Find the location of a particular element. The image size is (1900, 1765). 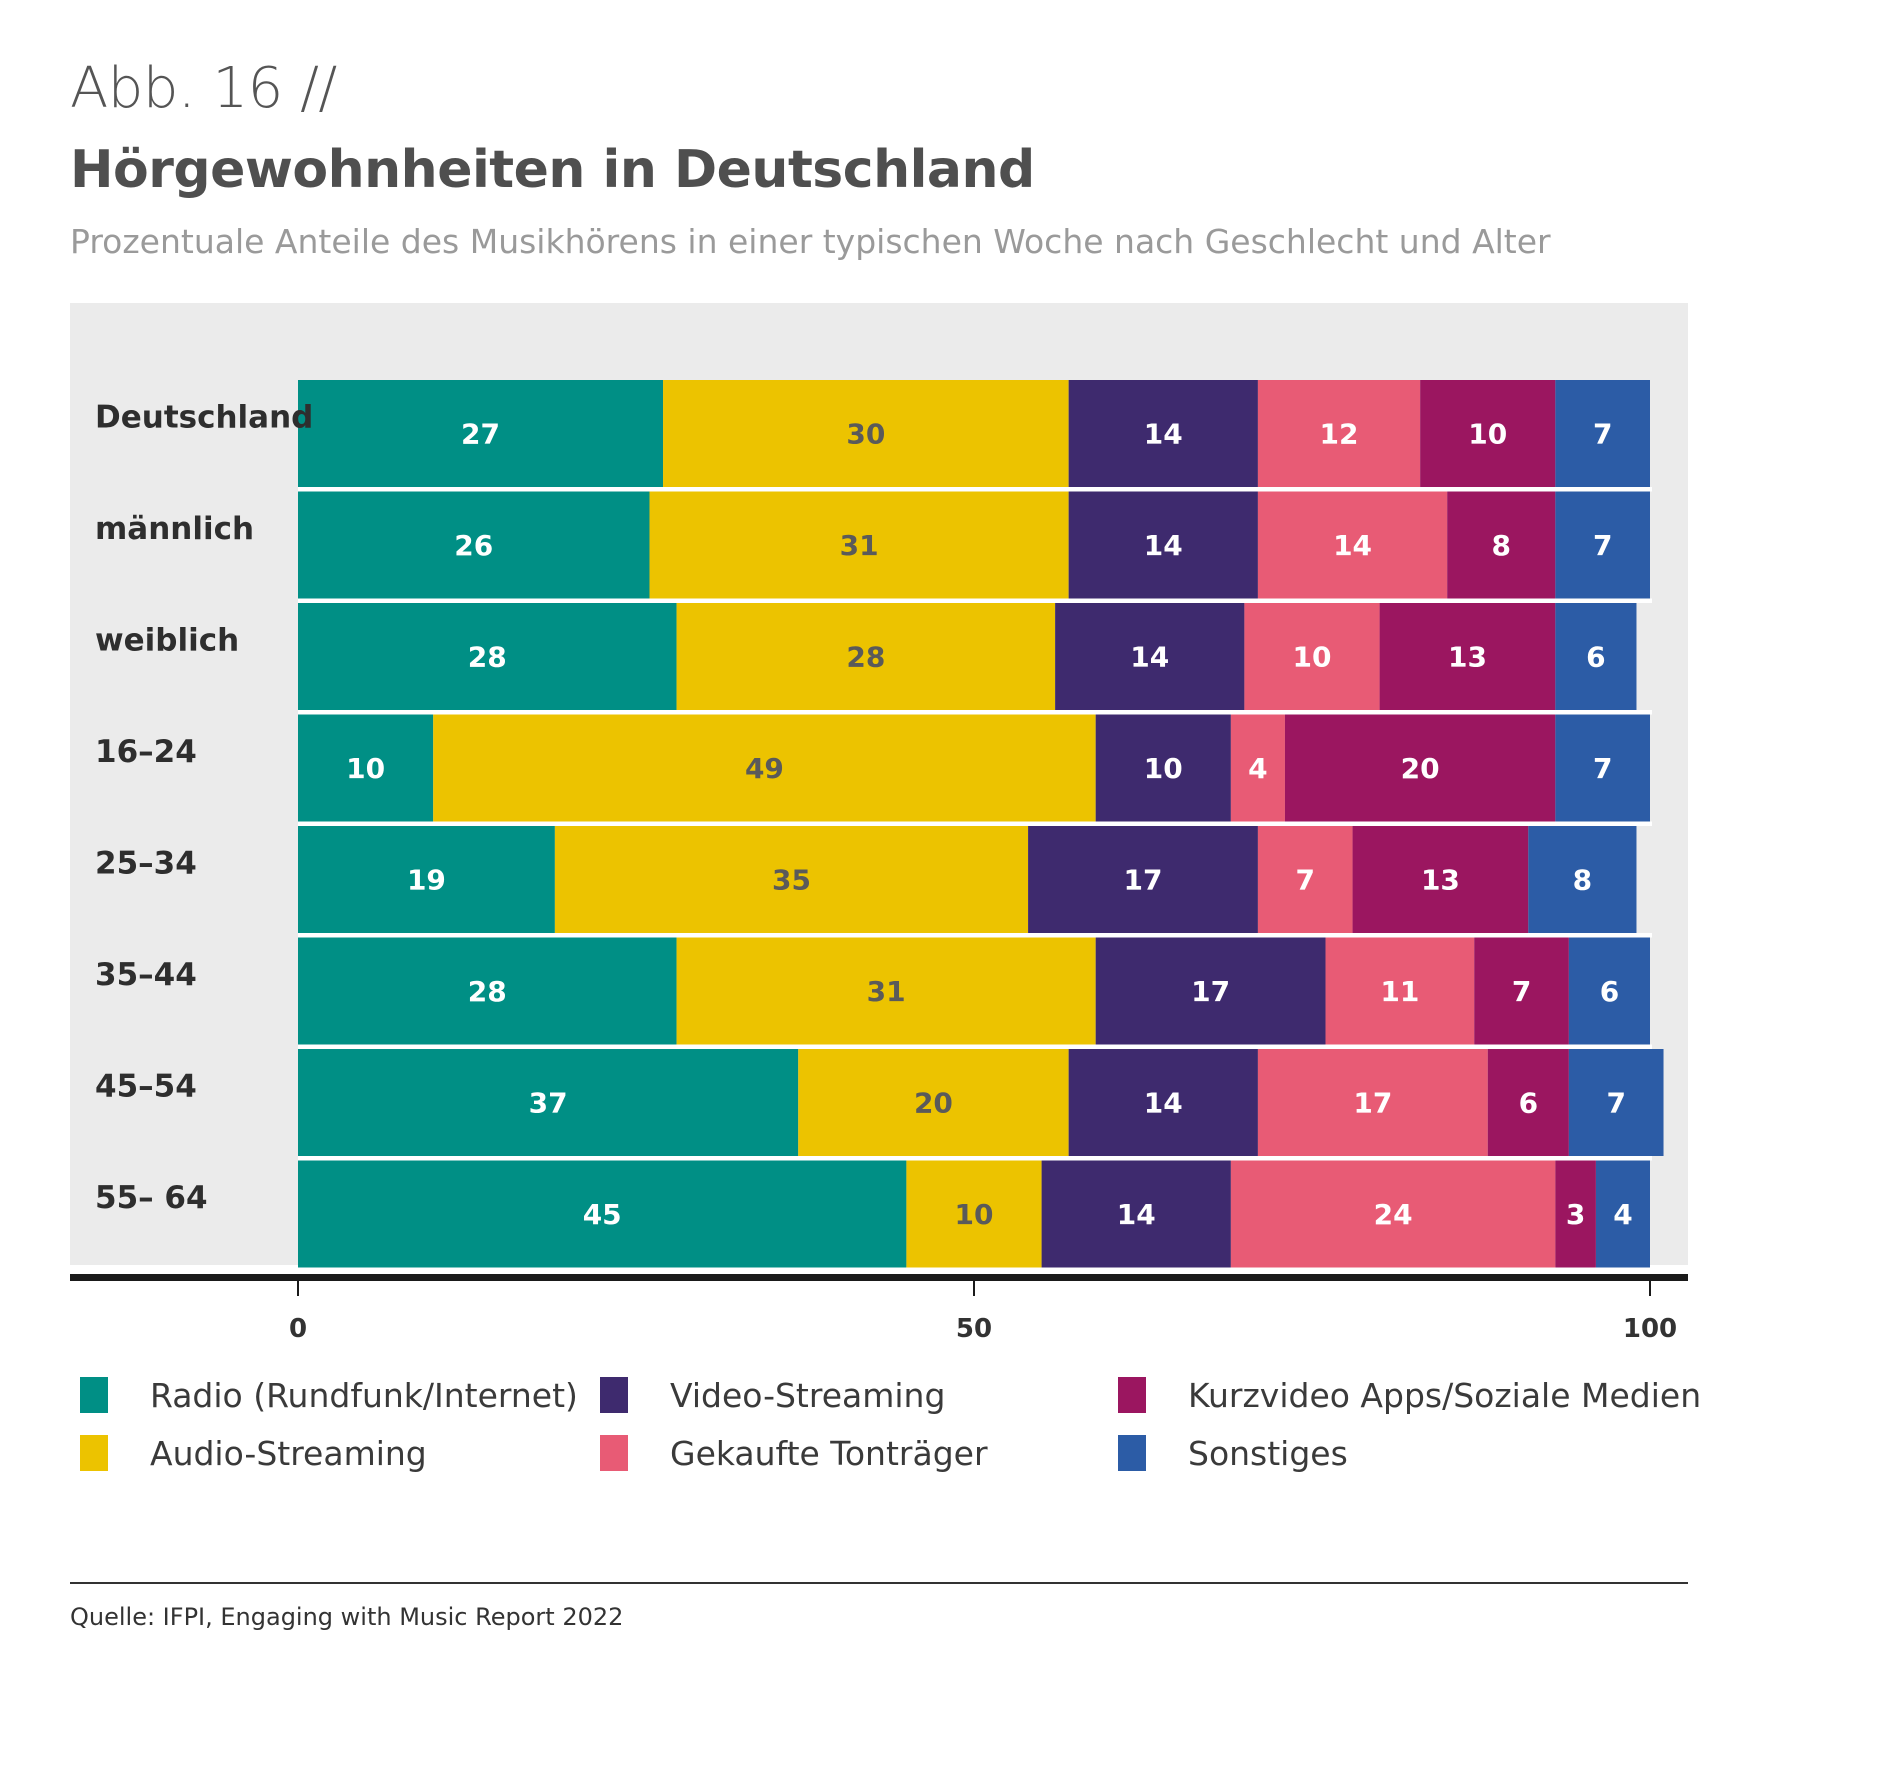

axis-line is located at coordinates (879, 1277).